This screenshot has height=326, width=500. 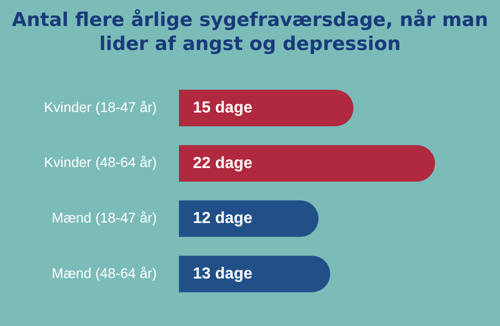 I want to click on data-label: 13 dage, so click(x=222, y=273).